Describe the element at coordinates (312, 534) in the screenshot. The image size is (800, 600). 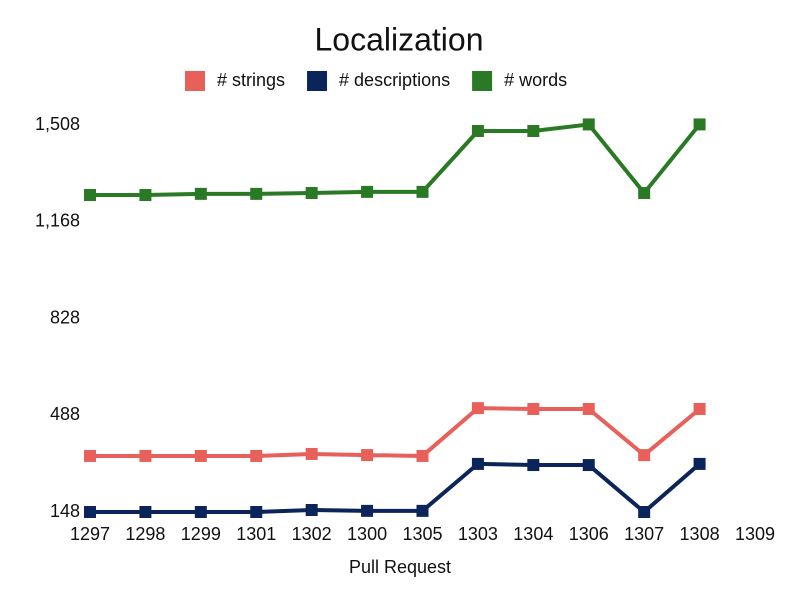
I see `x-tick-label: 1302` at that location.